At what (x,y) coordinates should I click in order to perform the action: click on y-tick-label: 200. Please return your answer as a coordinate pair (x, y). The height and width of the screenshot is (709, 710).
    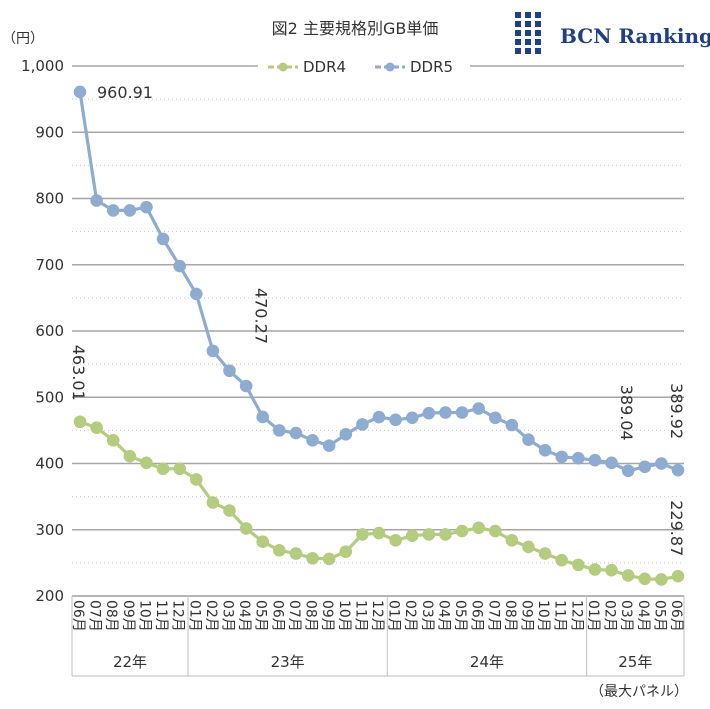
    Looking at the image, I should click on (49, 596).